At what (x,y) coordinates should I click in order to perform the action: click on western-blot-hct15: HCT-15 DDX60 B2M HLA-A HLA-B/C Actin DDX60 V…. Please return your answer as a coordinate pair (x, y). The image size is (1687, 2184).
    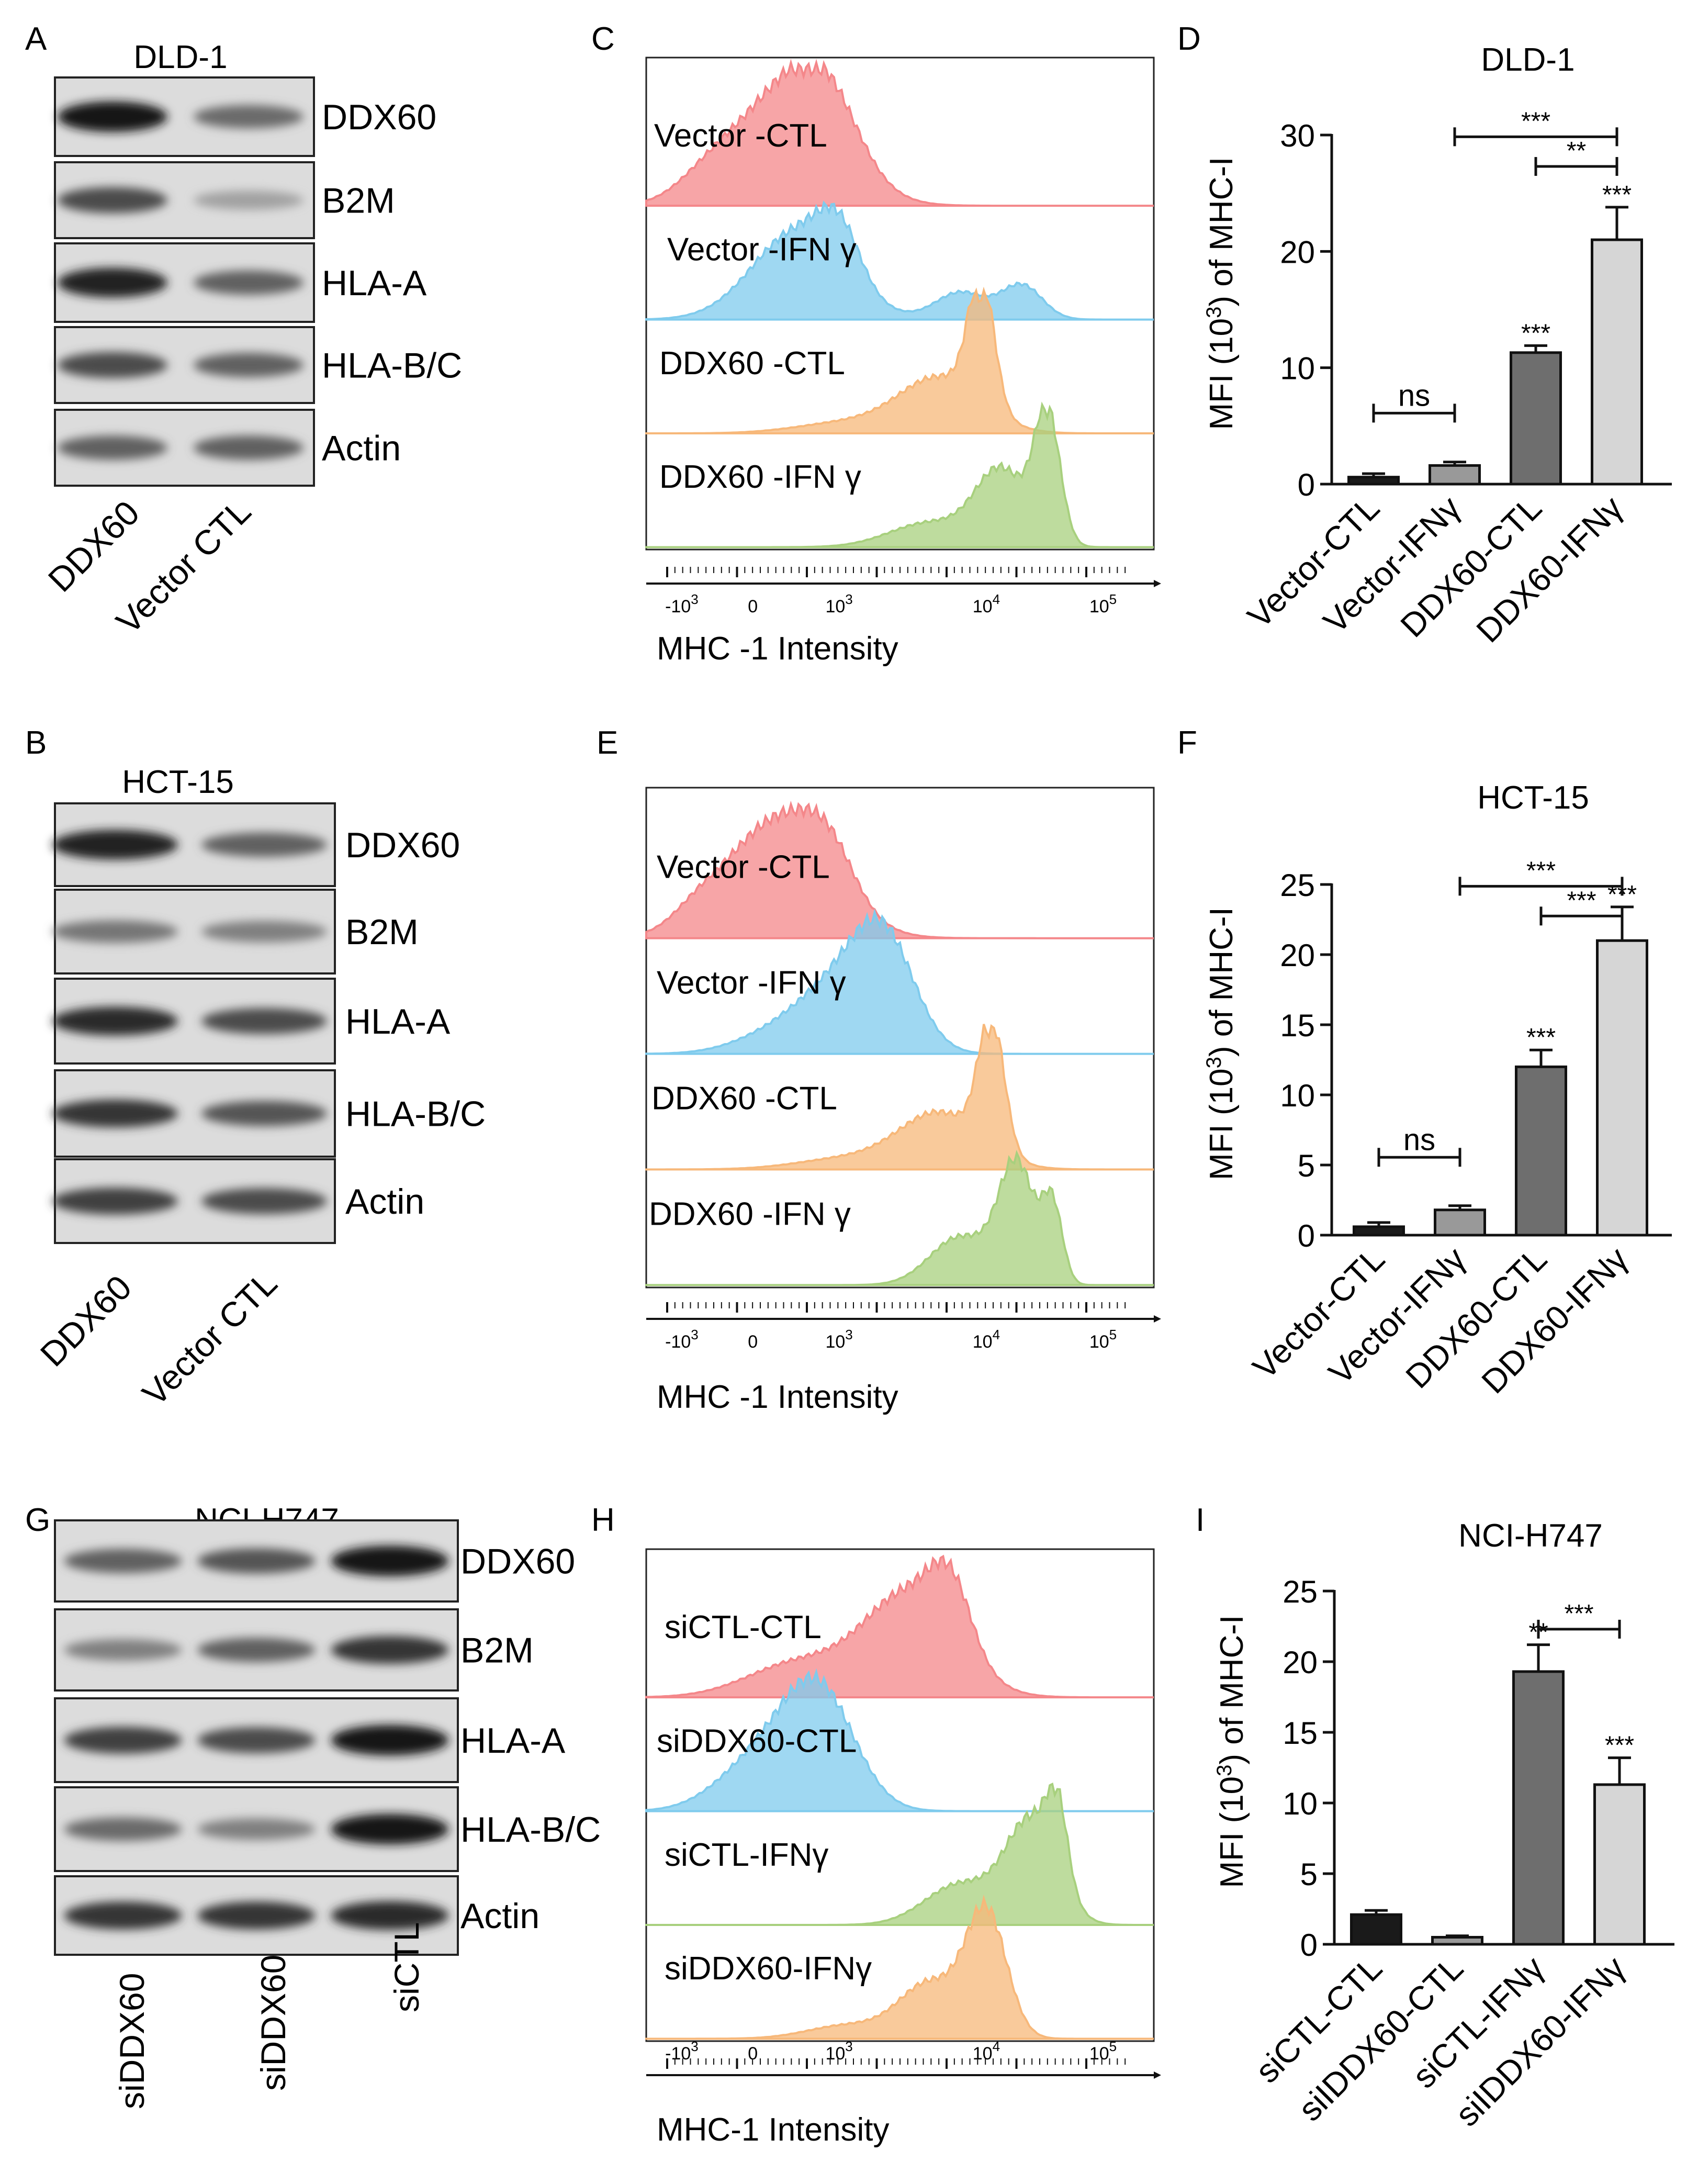
    Looking at the image, I should click on (260, 1088).